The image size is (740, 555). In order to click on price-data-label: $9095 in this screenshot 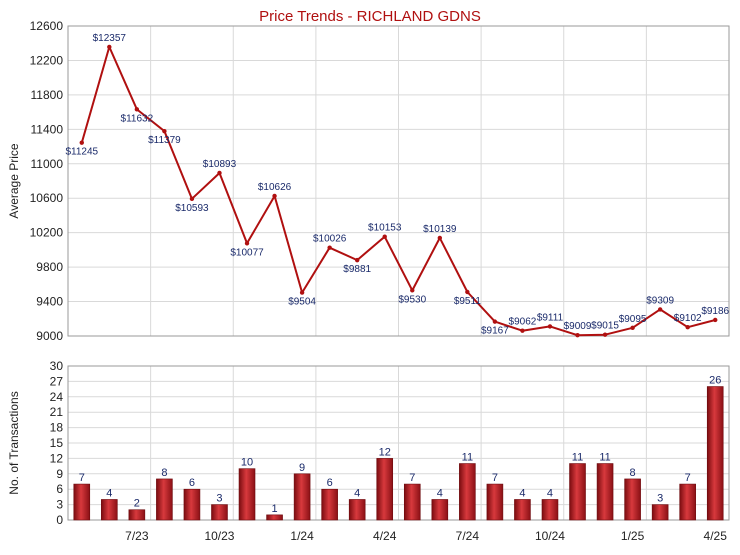, I will do `click(633, 319)`.